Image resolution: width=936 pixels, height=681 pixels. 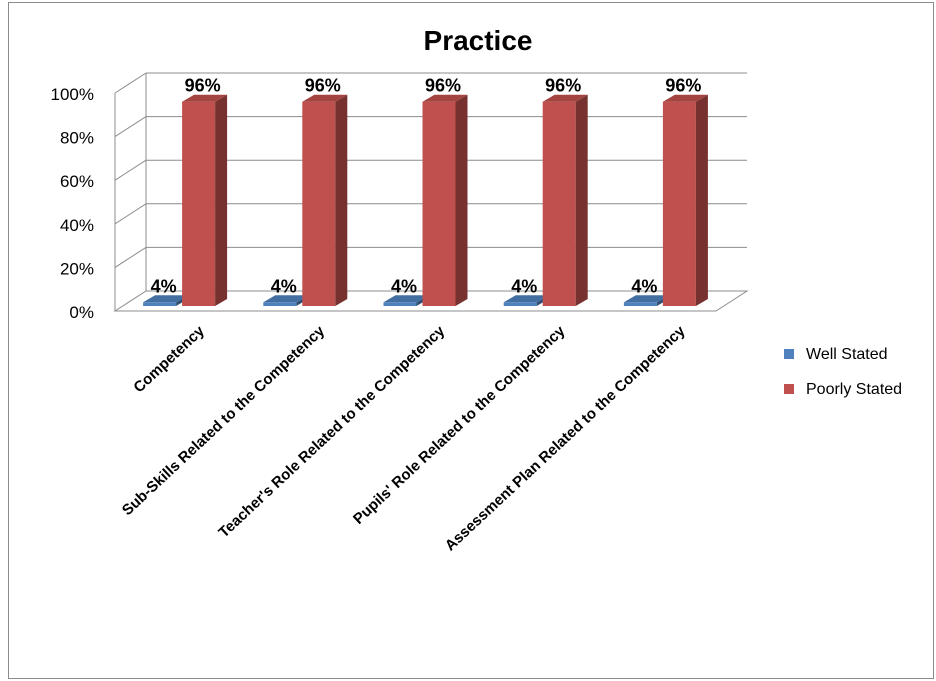 I want to click on legend: Well Stated Poorly Stated, so click(x=843, y=372).